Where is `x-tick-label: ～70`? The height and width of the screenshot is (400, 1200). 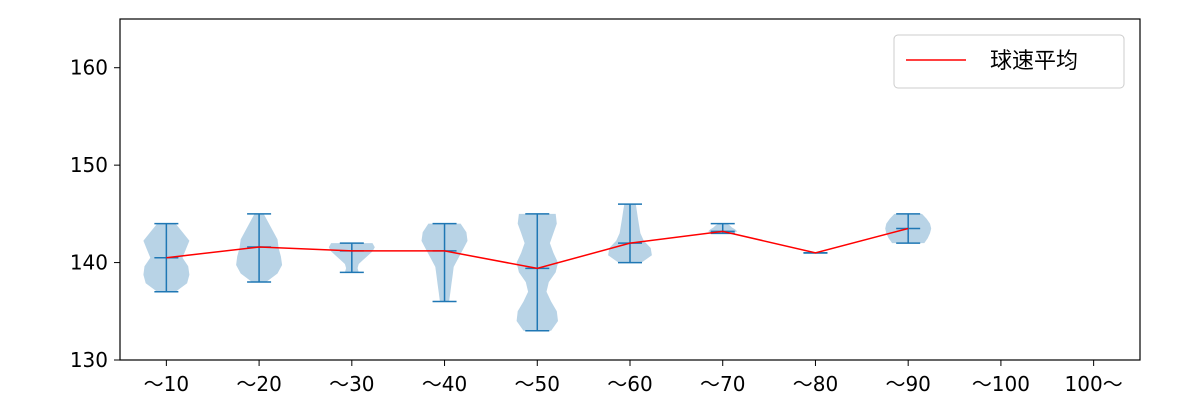 x-tick-label: ～70 is located at coordinates (722, 384).